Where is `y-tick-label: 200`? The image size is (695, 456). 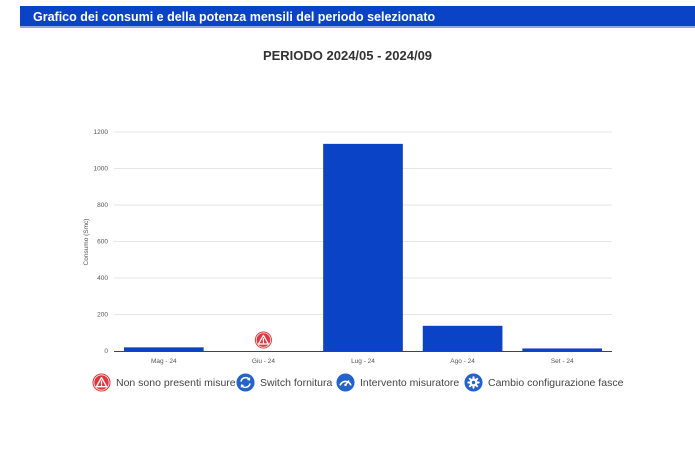
y-tick-label: 200 is located at coordinates (102, 315).